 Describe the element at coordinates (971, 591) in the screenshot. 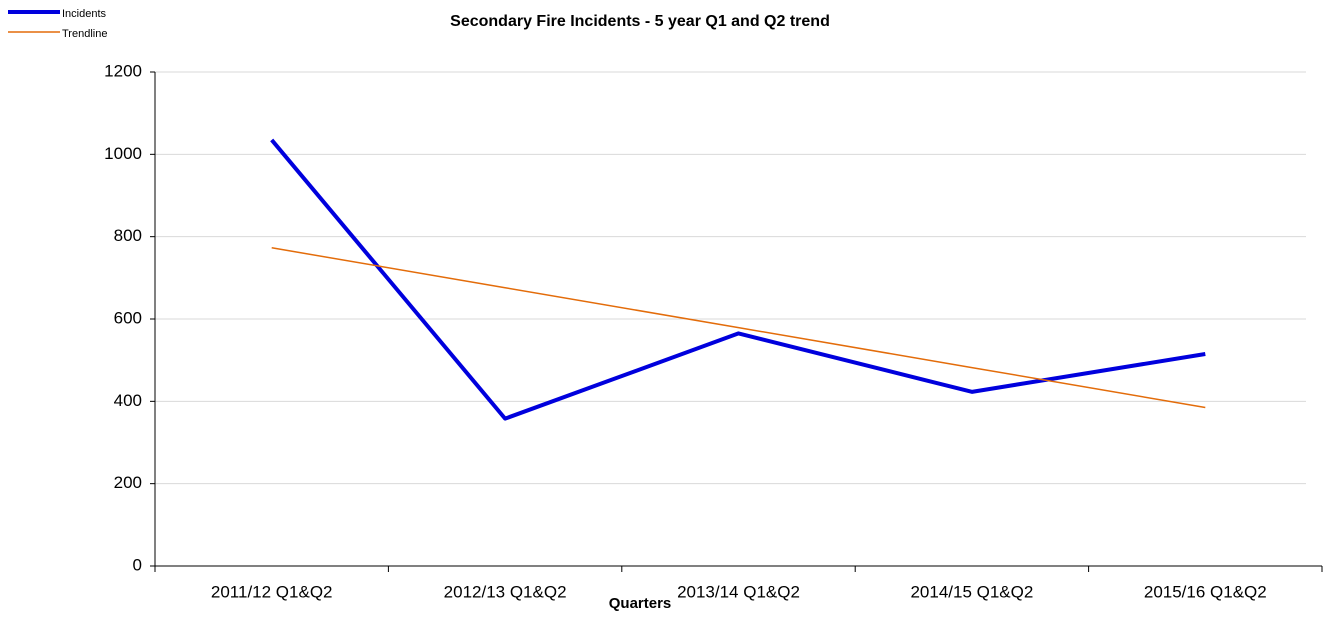

I see `x-tick-label: 2014/15 Q1&Q2` at that location.